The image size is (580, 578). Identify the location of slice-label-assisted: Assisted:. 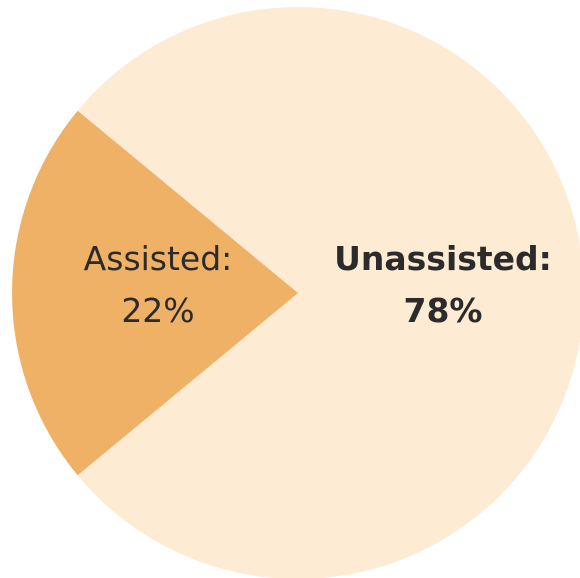
(158, 258).